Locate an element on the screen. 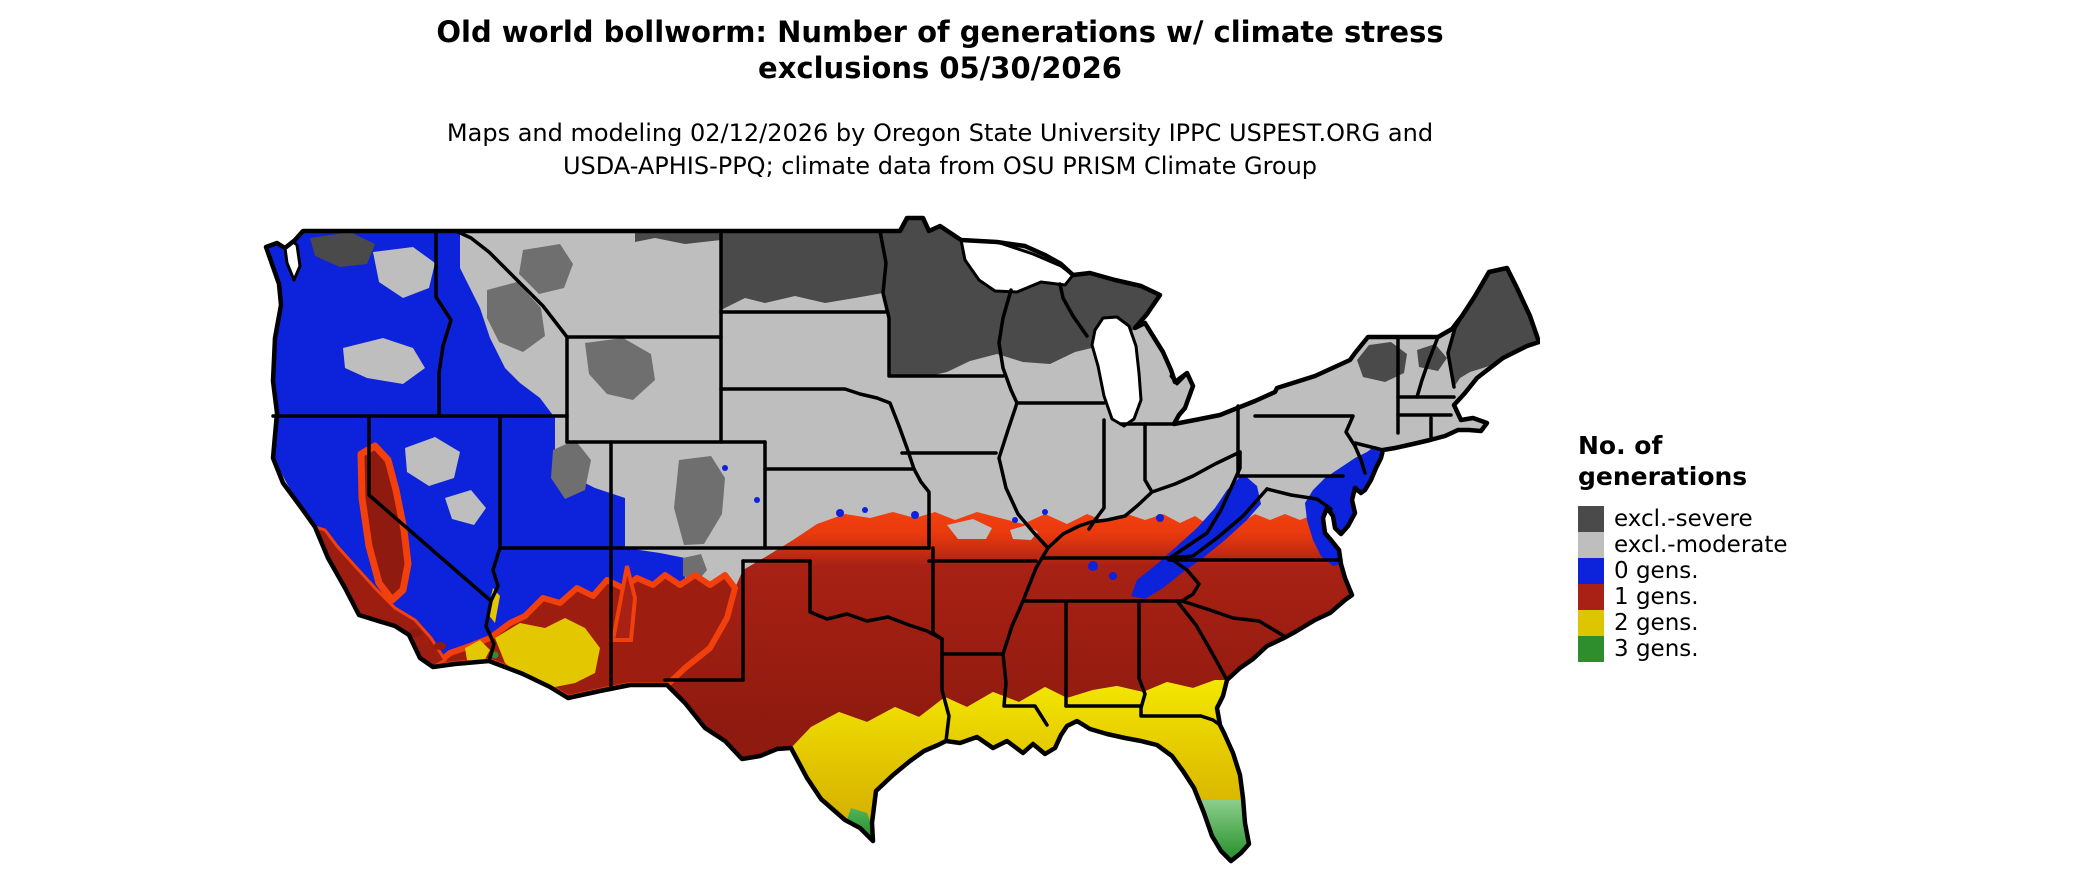 This screenshot has height=892, width=2100. legend-row: 0 gens. is located at coordinates (1683, 571).